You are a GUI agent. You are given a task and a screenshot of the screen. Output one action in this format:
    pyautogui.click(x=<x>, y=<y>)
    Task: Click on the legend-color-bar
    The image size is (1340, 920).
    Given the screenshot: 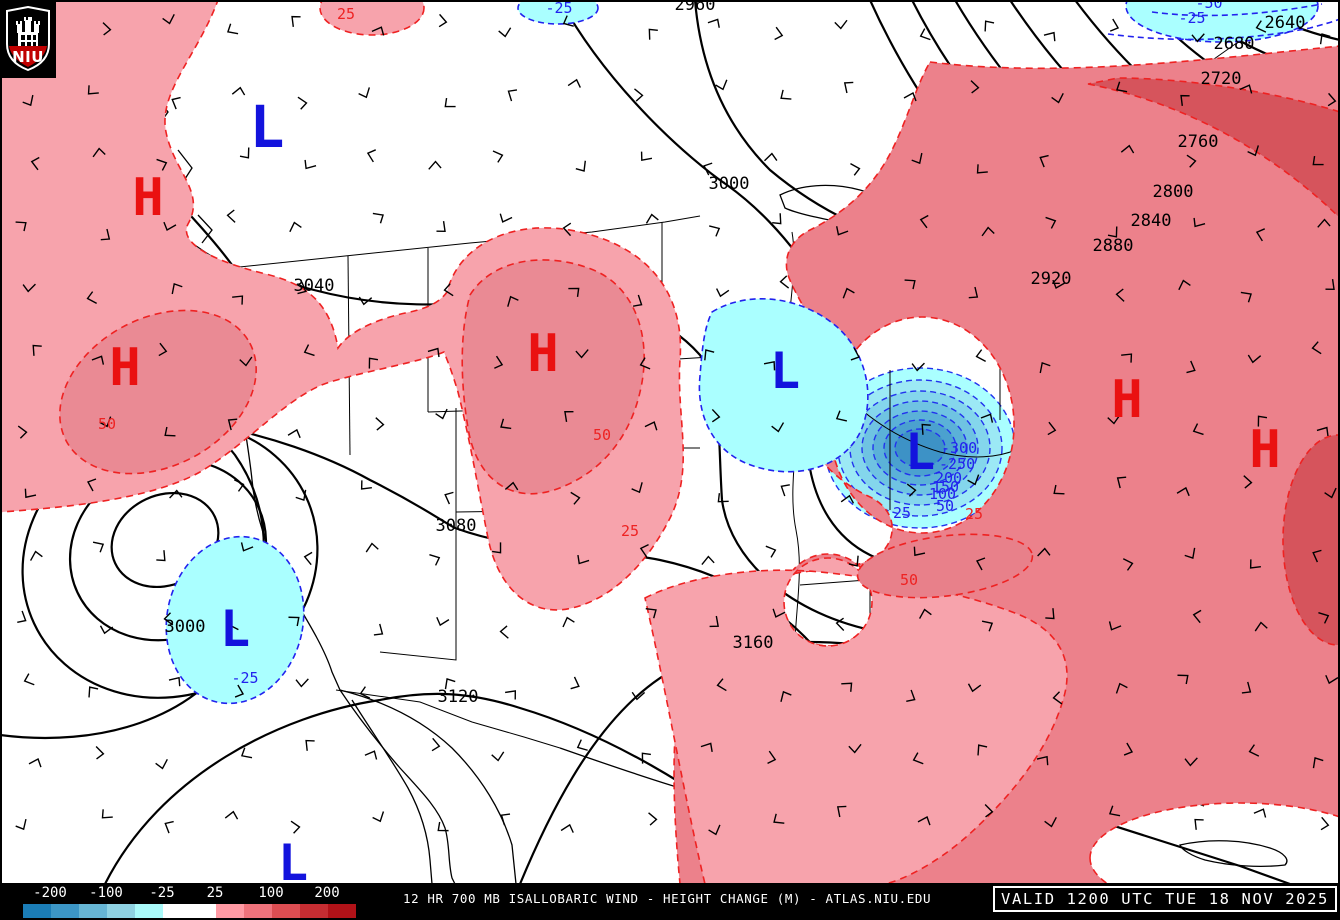 What is the action you would take?
    pyautogui.click(x=189, y=911)
    